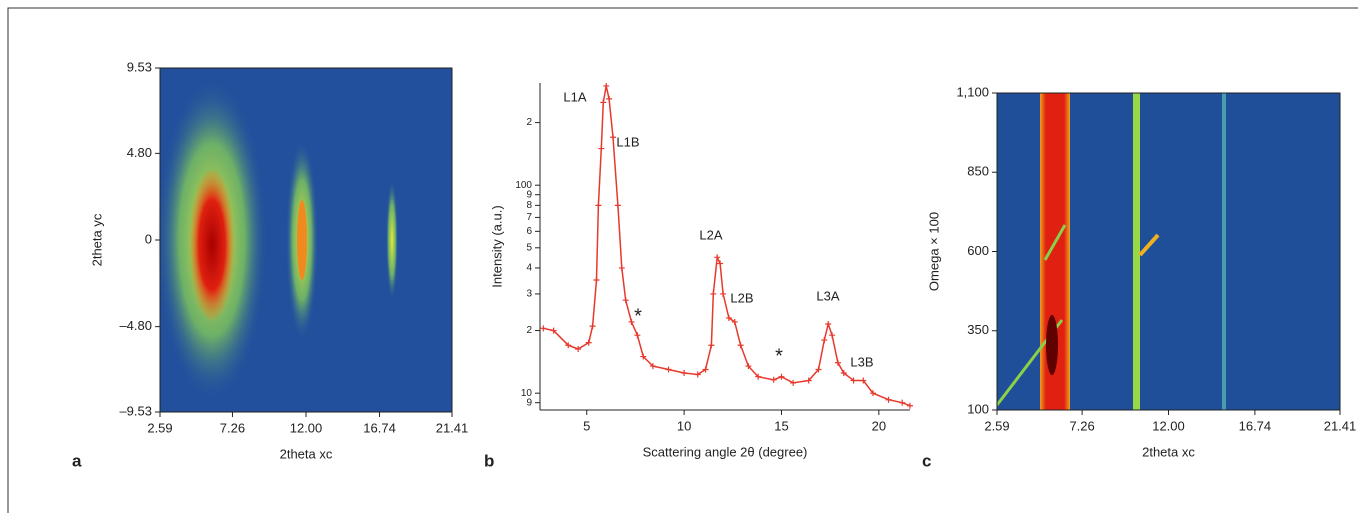  I want to click on peak-annotation: L3A, so click(827, 295).